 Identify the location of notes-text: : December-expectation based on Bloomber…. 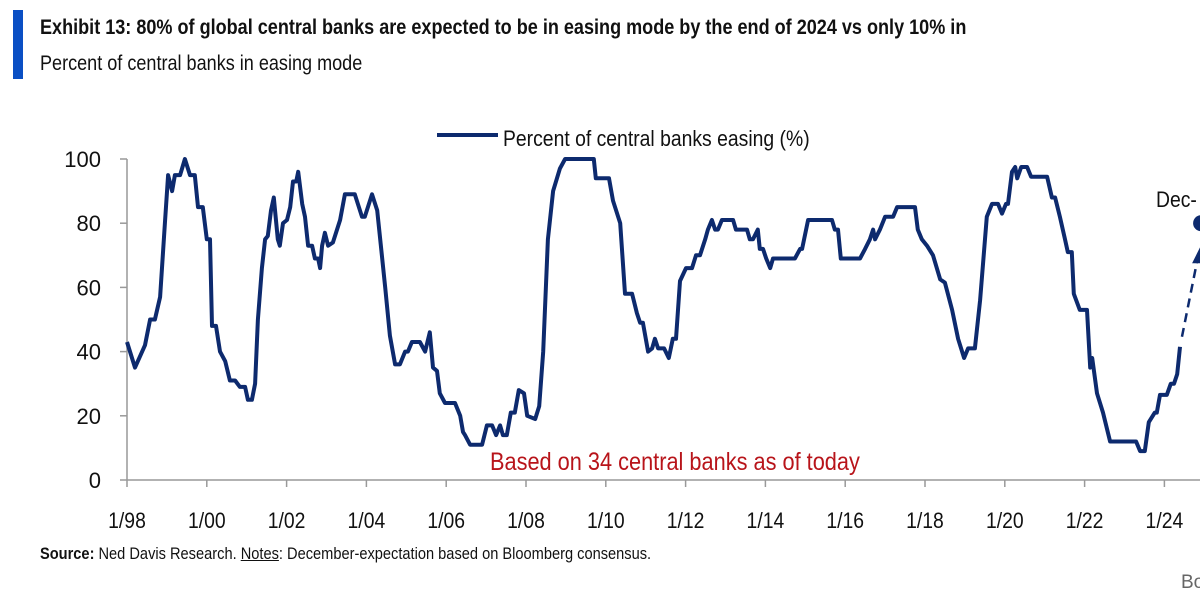
(465, 553).